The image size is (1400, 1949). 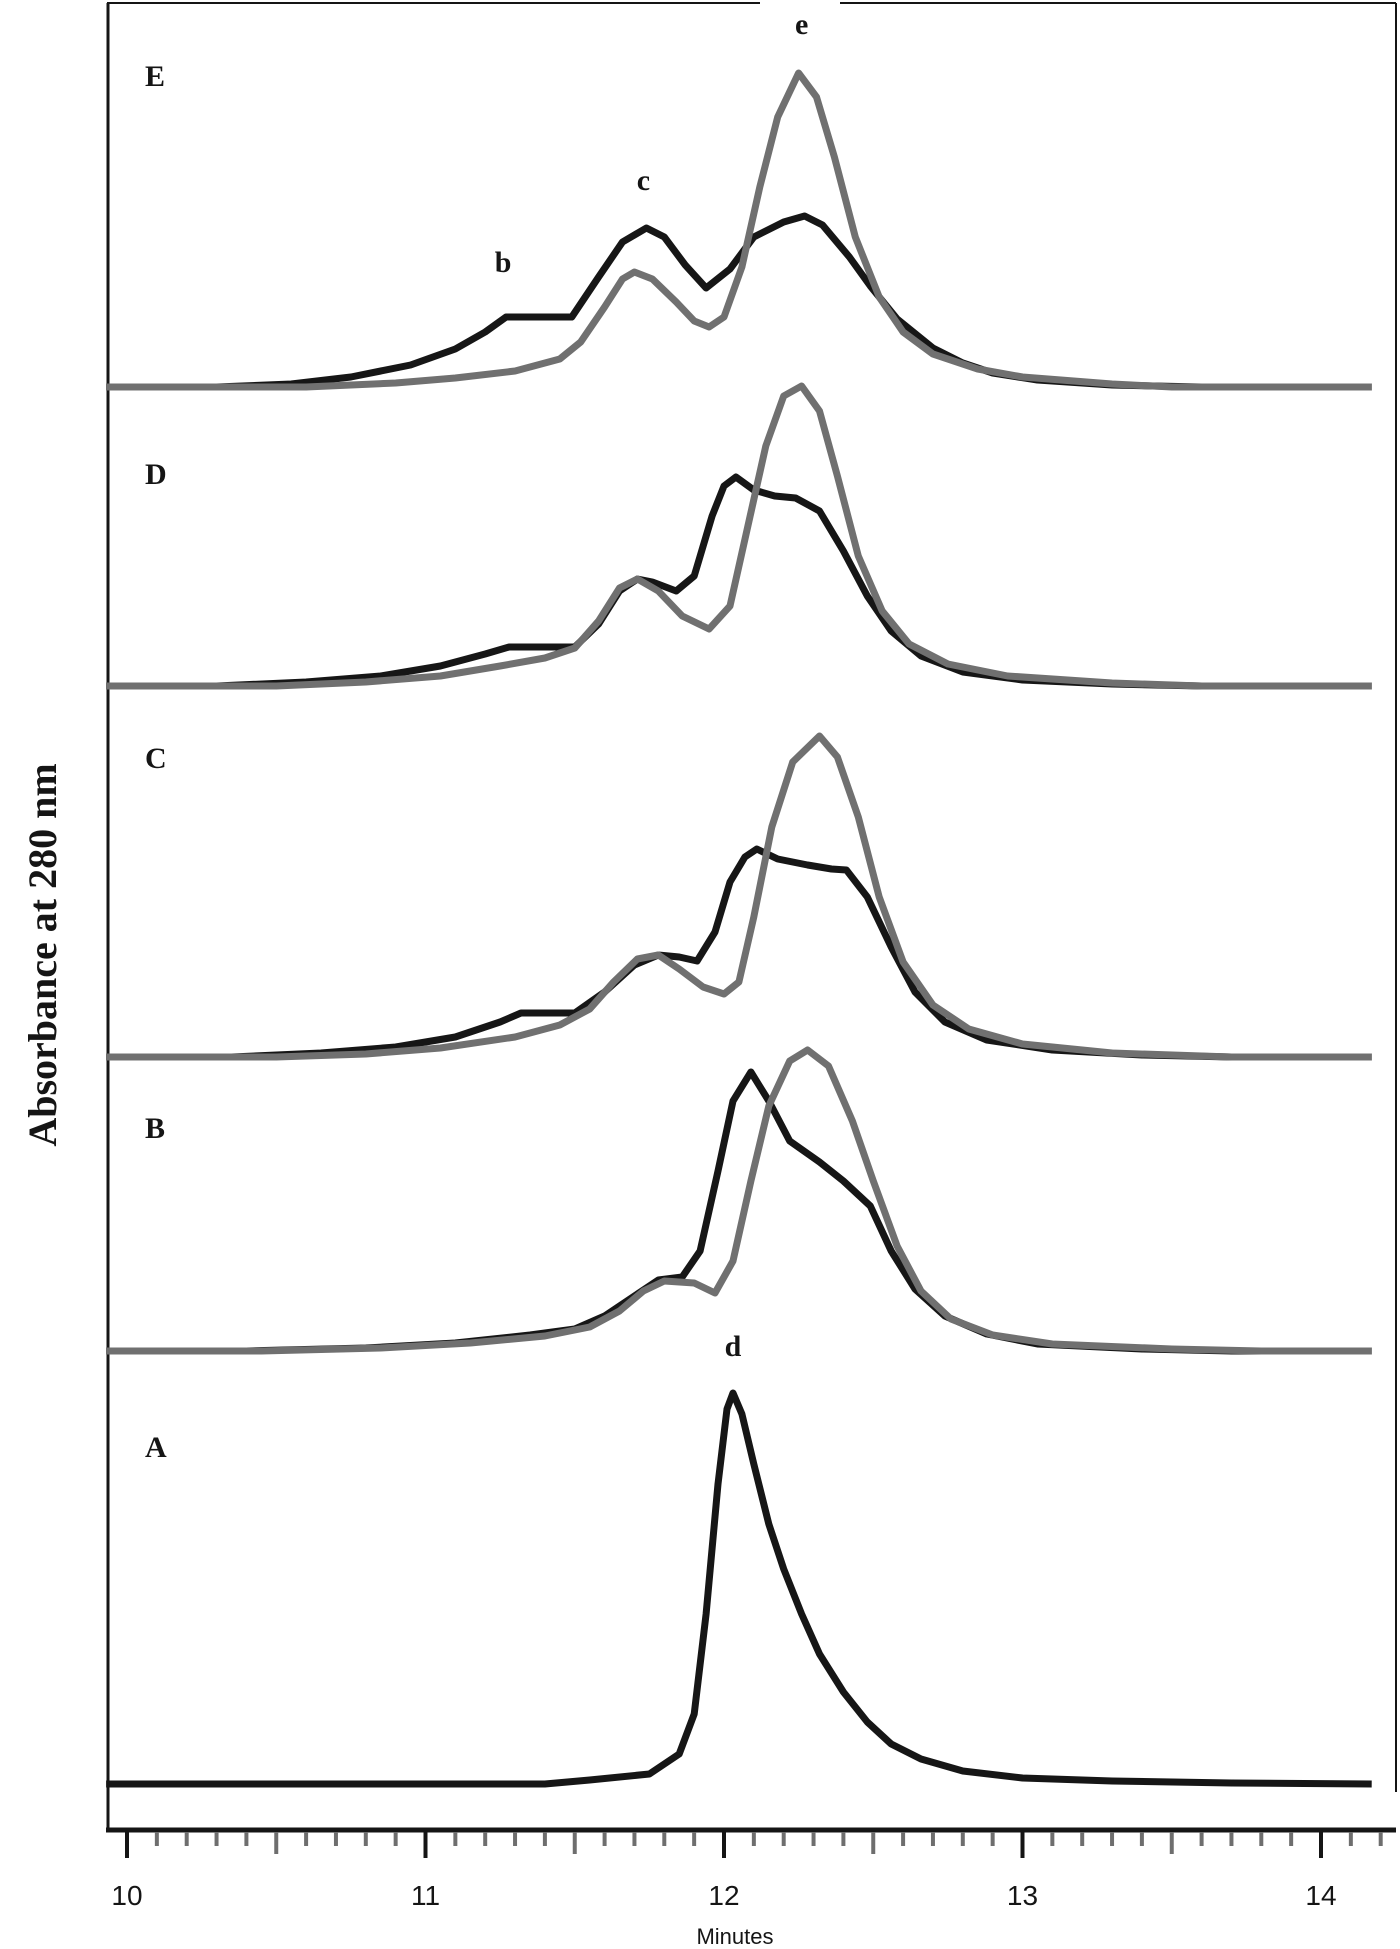 What do you see at coordinates (155, 76) in the screenshot?
I see `panel-label-e: E` at bounding box center [155, 76].